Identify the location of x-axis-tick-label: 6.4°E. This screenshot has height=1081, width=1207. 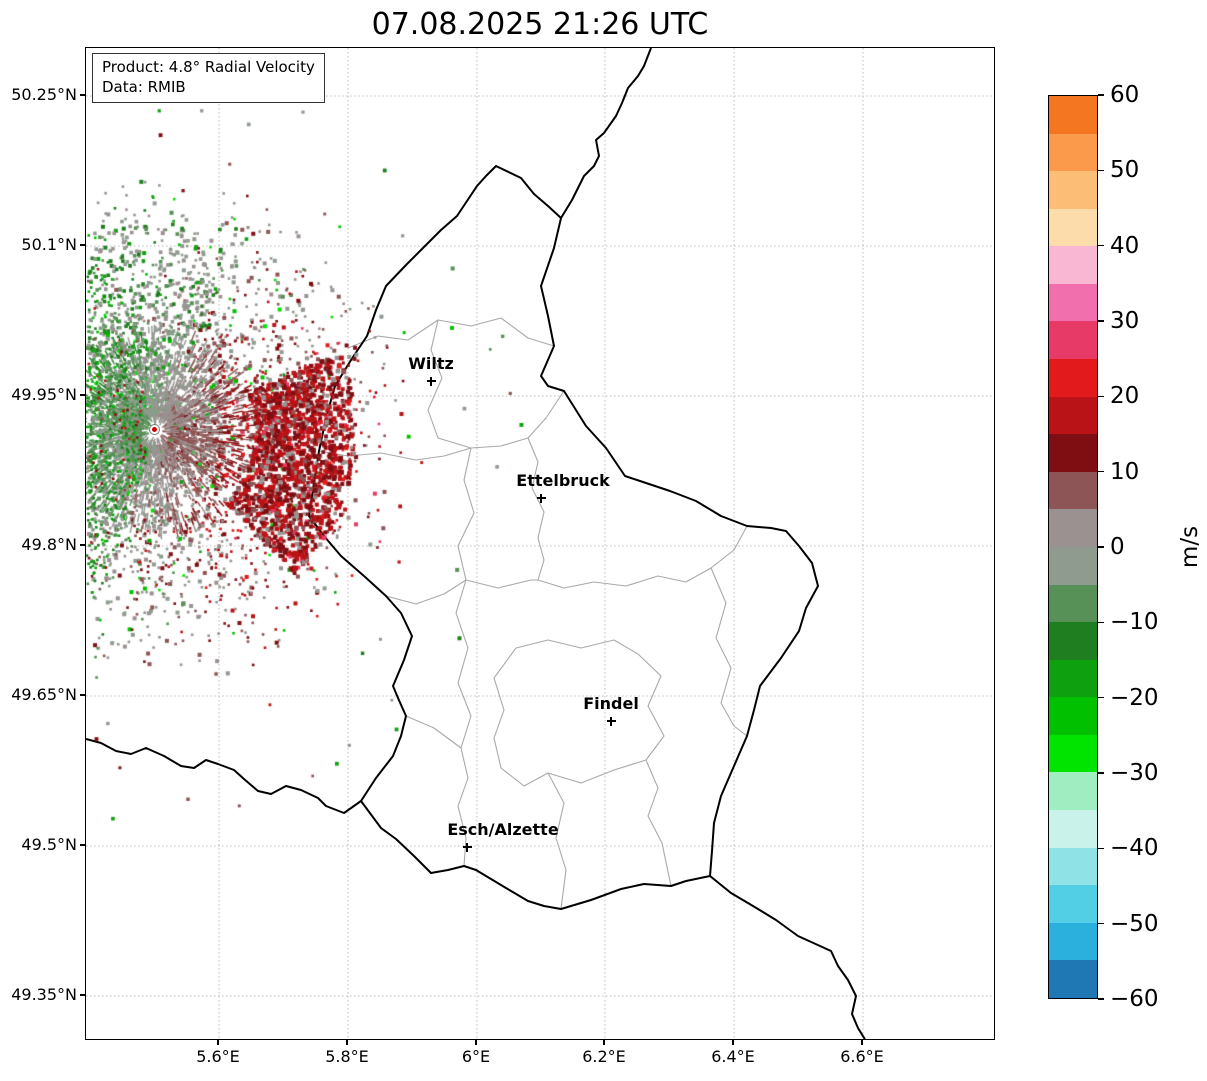
(733, 1056).